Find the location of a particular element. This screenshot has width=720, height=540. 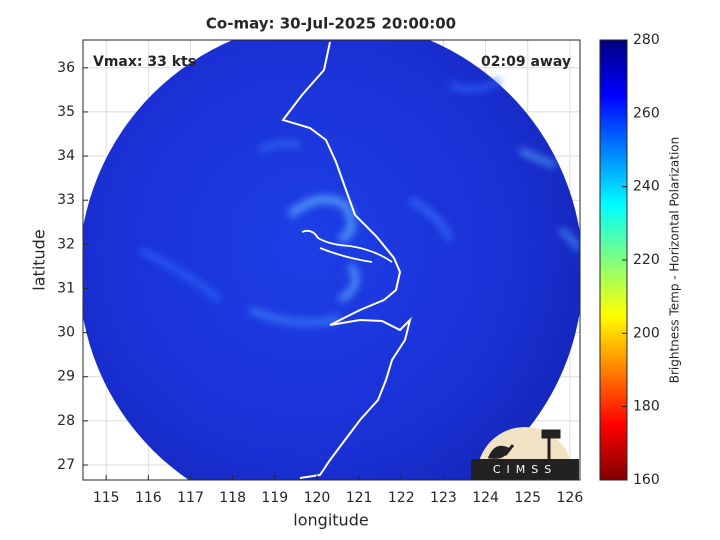

y-tick-label: 31 is located at coordinates (66, 288).